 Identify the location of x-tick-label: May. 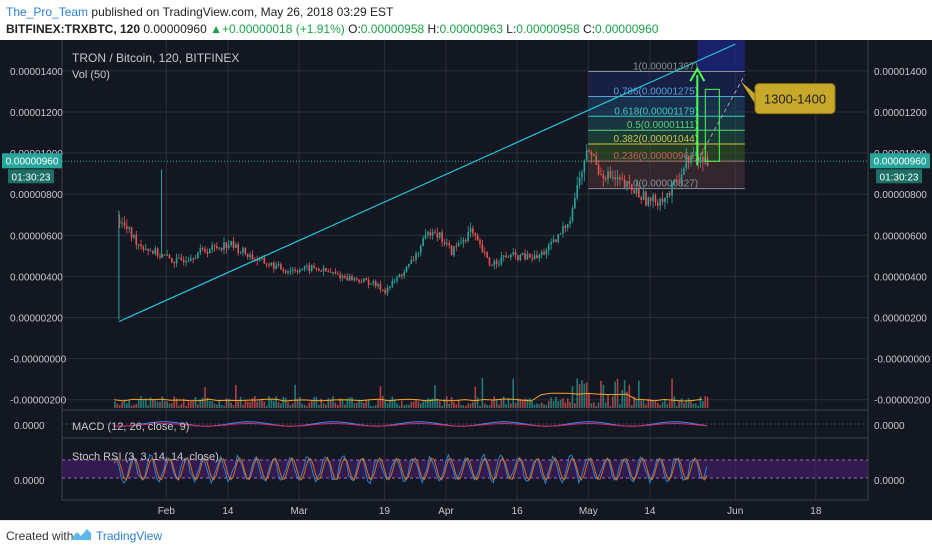
(588, 511).